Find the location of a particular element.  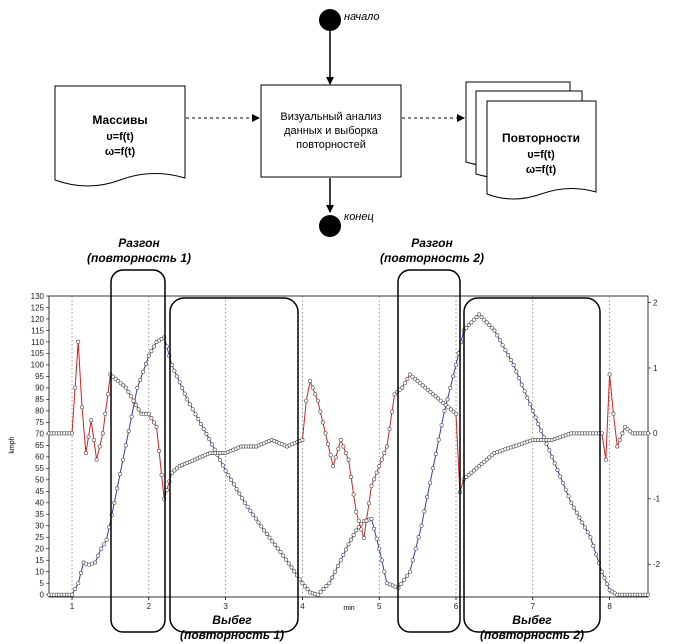

y-tick-label: 55 is located at coordinates (39, 468).